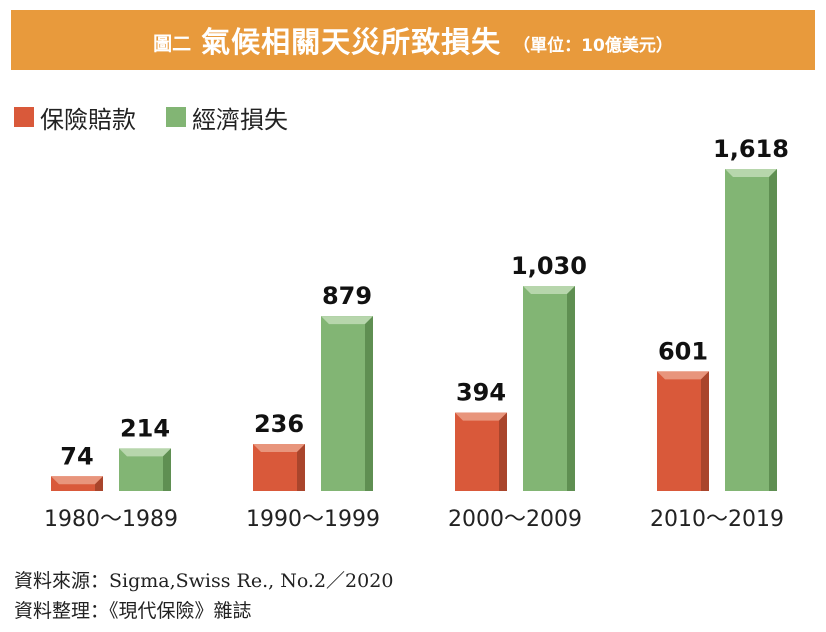  Describe the element at coordinates (683, 351) in the screenshot. I see `data-label-insured: 601` at that location.